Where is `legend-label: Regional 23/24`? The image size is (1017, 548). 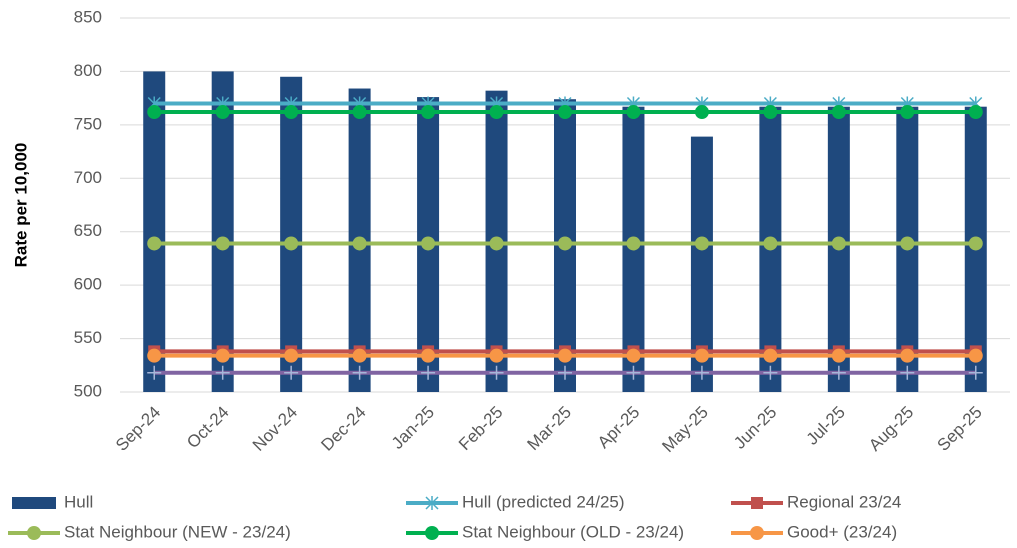 legend-label: Regional 23/24 is located at coordinates (844, 501).